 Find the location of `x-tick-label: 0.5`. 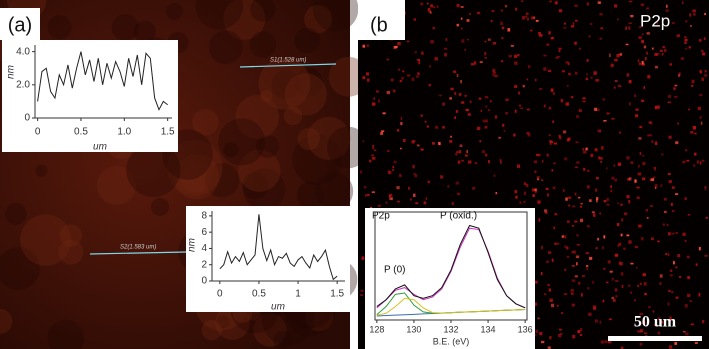

x-tick-label: 0.5 is located at coordinates (81, 132).